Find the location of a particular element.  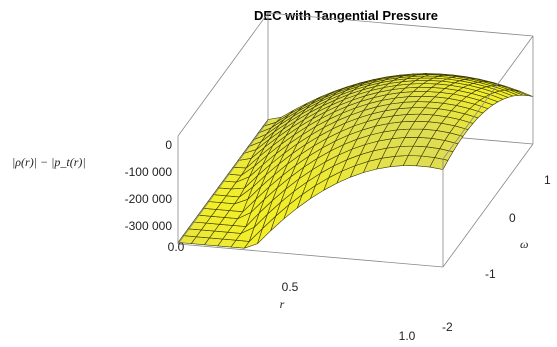

omega-tick-label: 0 is located at coordinates (512, 218).